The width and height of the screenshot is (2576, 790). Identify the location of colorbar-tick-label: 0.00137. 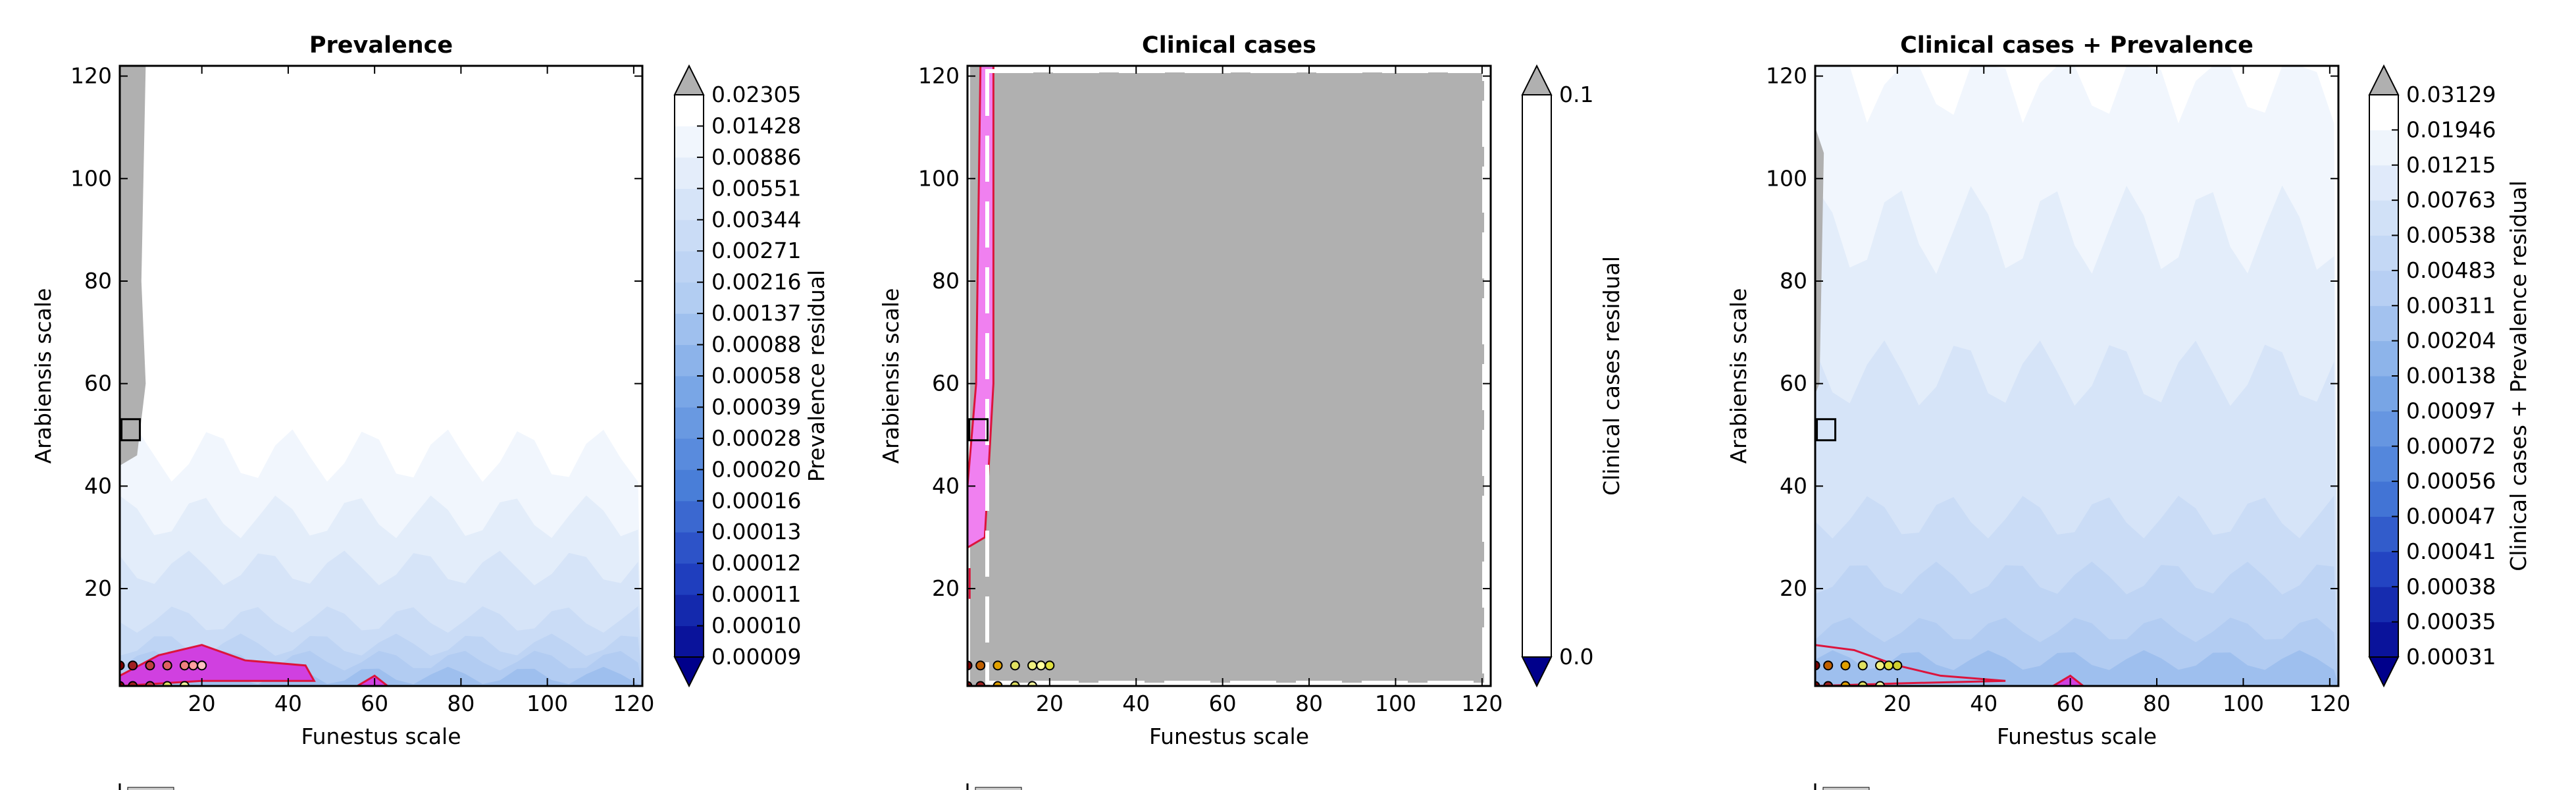
(756, 313).